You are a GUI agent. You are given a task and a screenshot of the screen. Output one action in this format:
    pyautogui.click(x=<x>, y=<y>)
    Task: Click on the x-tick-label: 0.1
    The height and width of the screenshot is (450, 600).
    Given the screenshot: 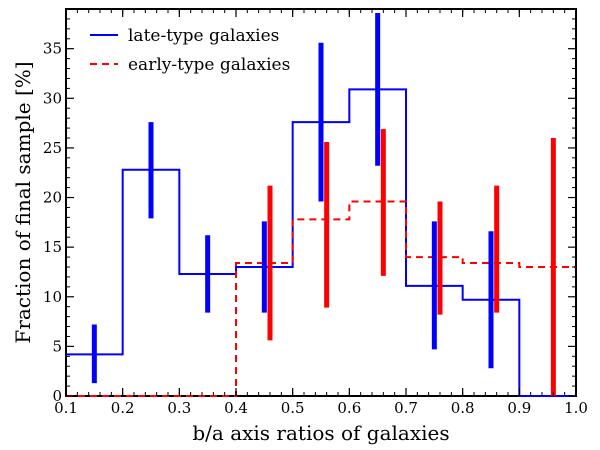 What is the action you would take?
    pyautogui.click(x=66, y=408)
    